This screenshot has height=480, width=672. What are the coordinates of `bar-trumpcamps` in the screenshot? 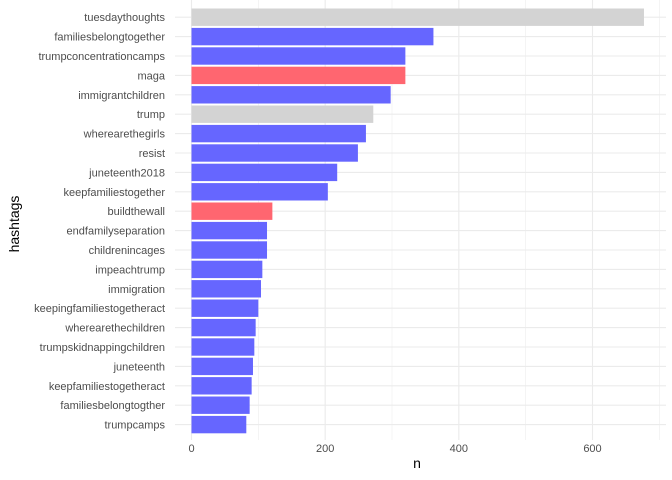 It's located at (219, 424).